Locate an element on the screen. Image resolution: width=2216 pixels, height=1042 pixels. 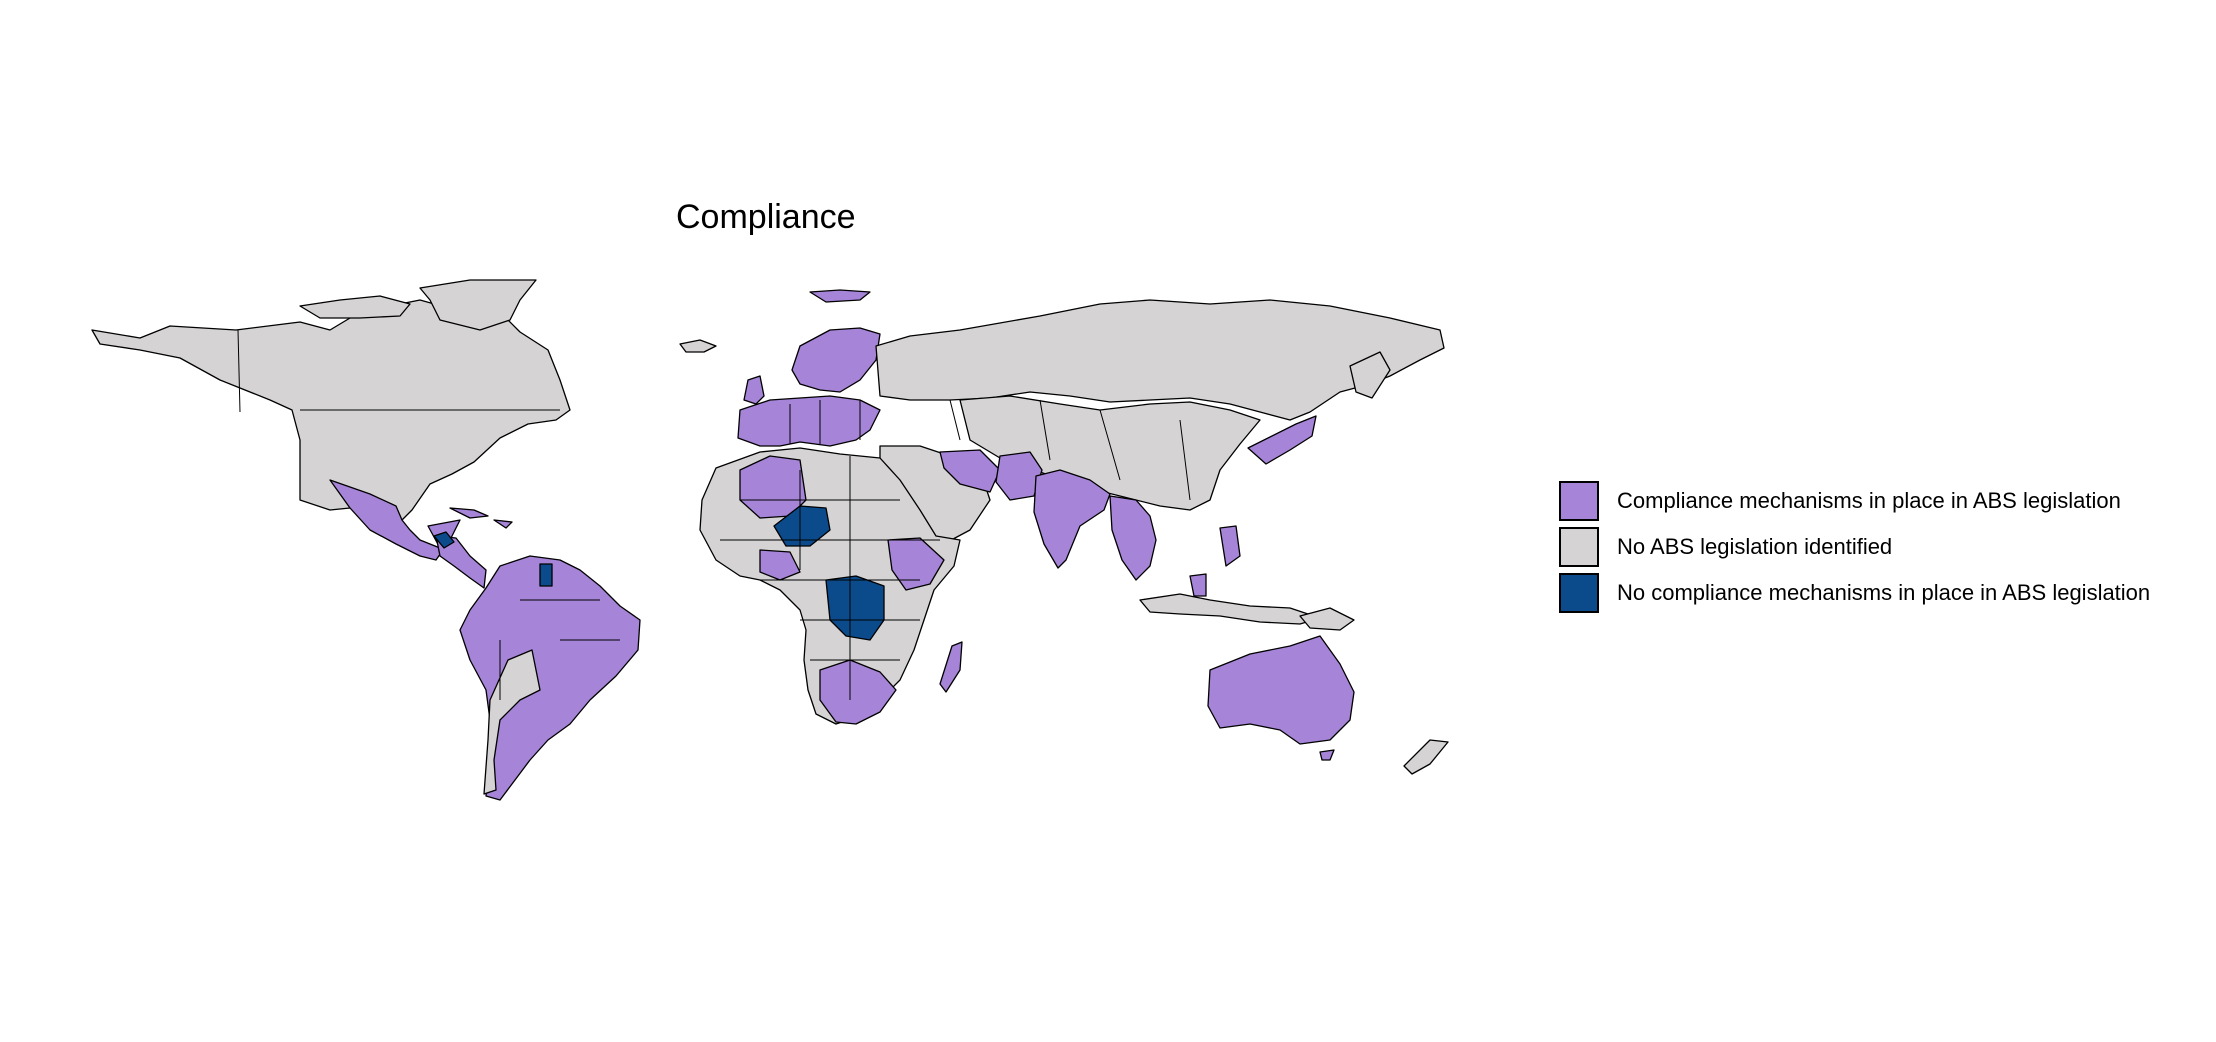
region-caribbean is located at coordinates (481, 518).